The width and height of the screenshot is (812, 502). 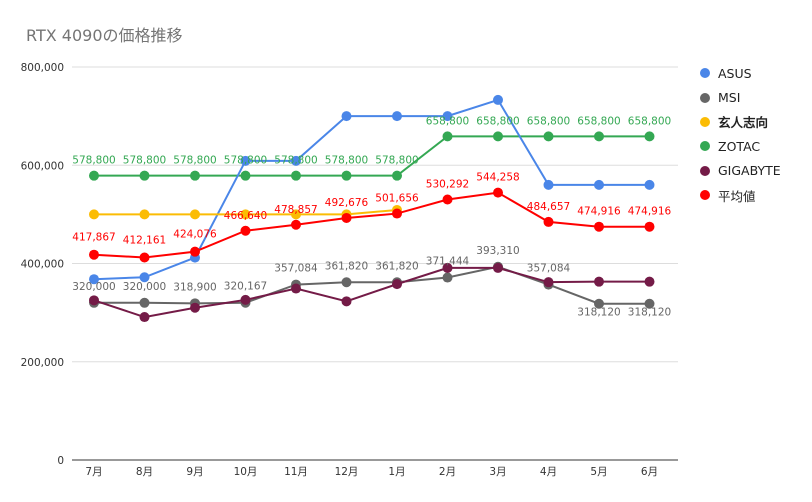 What do you see at coordinates (743, 123) in the screenshot?
I see `legend-label: 玄人志向` at bounding box center [743, 123].